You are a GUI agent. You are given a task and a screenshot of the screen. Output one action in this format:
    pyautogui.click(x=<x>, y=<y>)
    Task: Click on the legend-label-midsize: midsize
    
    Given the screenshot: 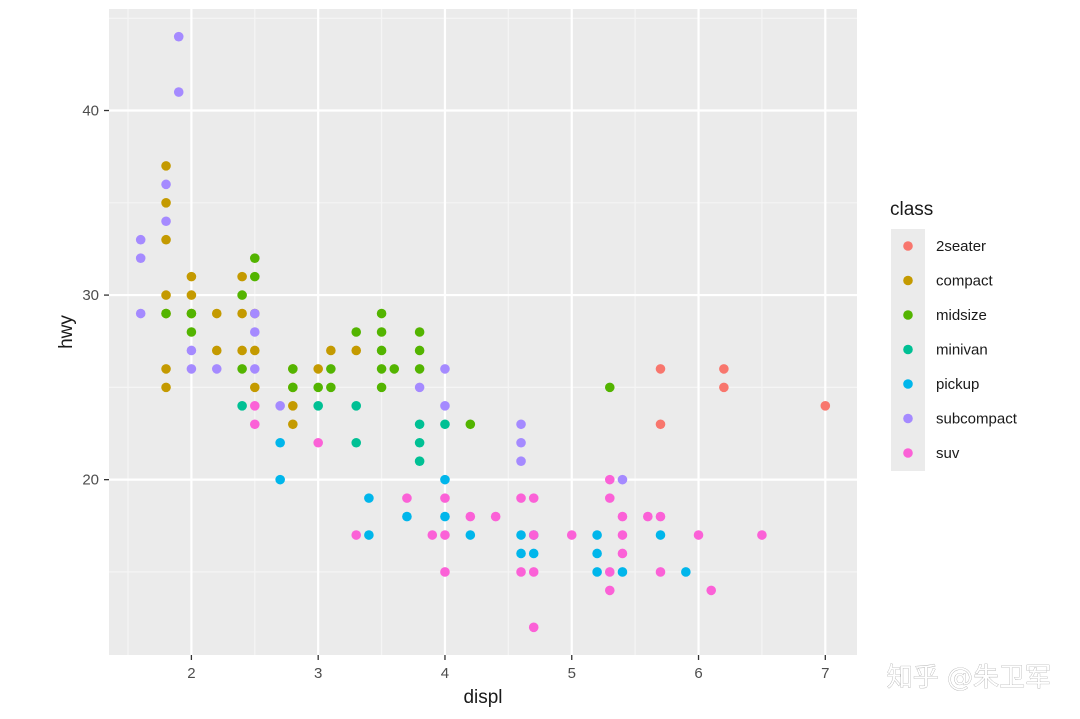 What is the action you would take?
    pyautogui.click(x=961, y=315)
    